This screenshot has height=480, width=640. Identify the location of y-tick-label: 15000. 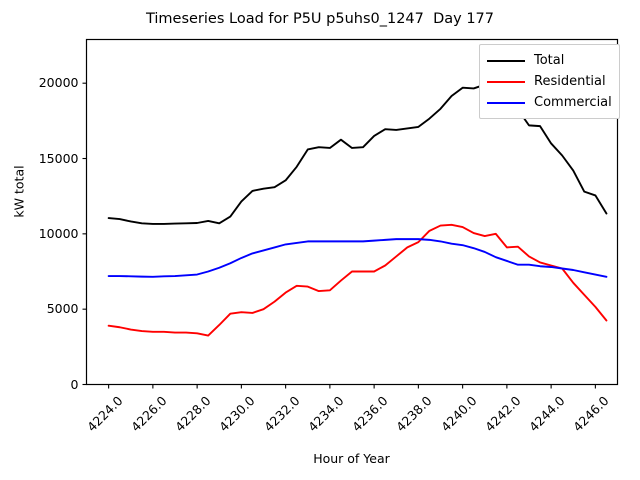
(58, 158).